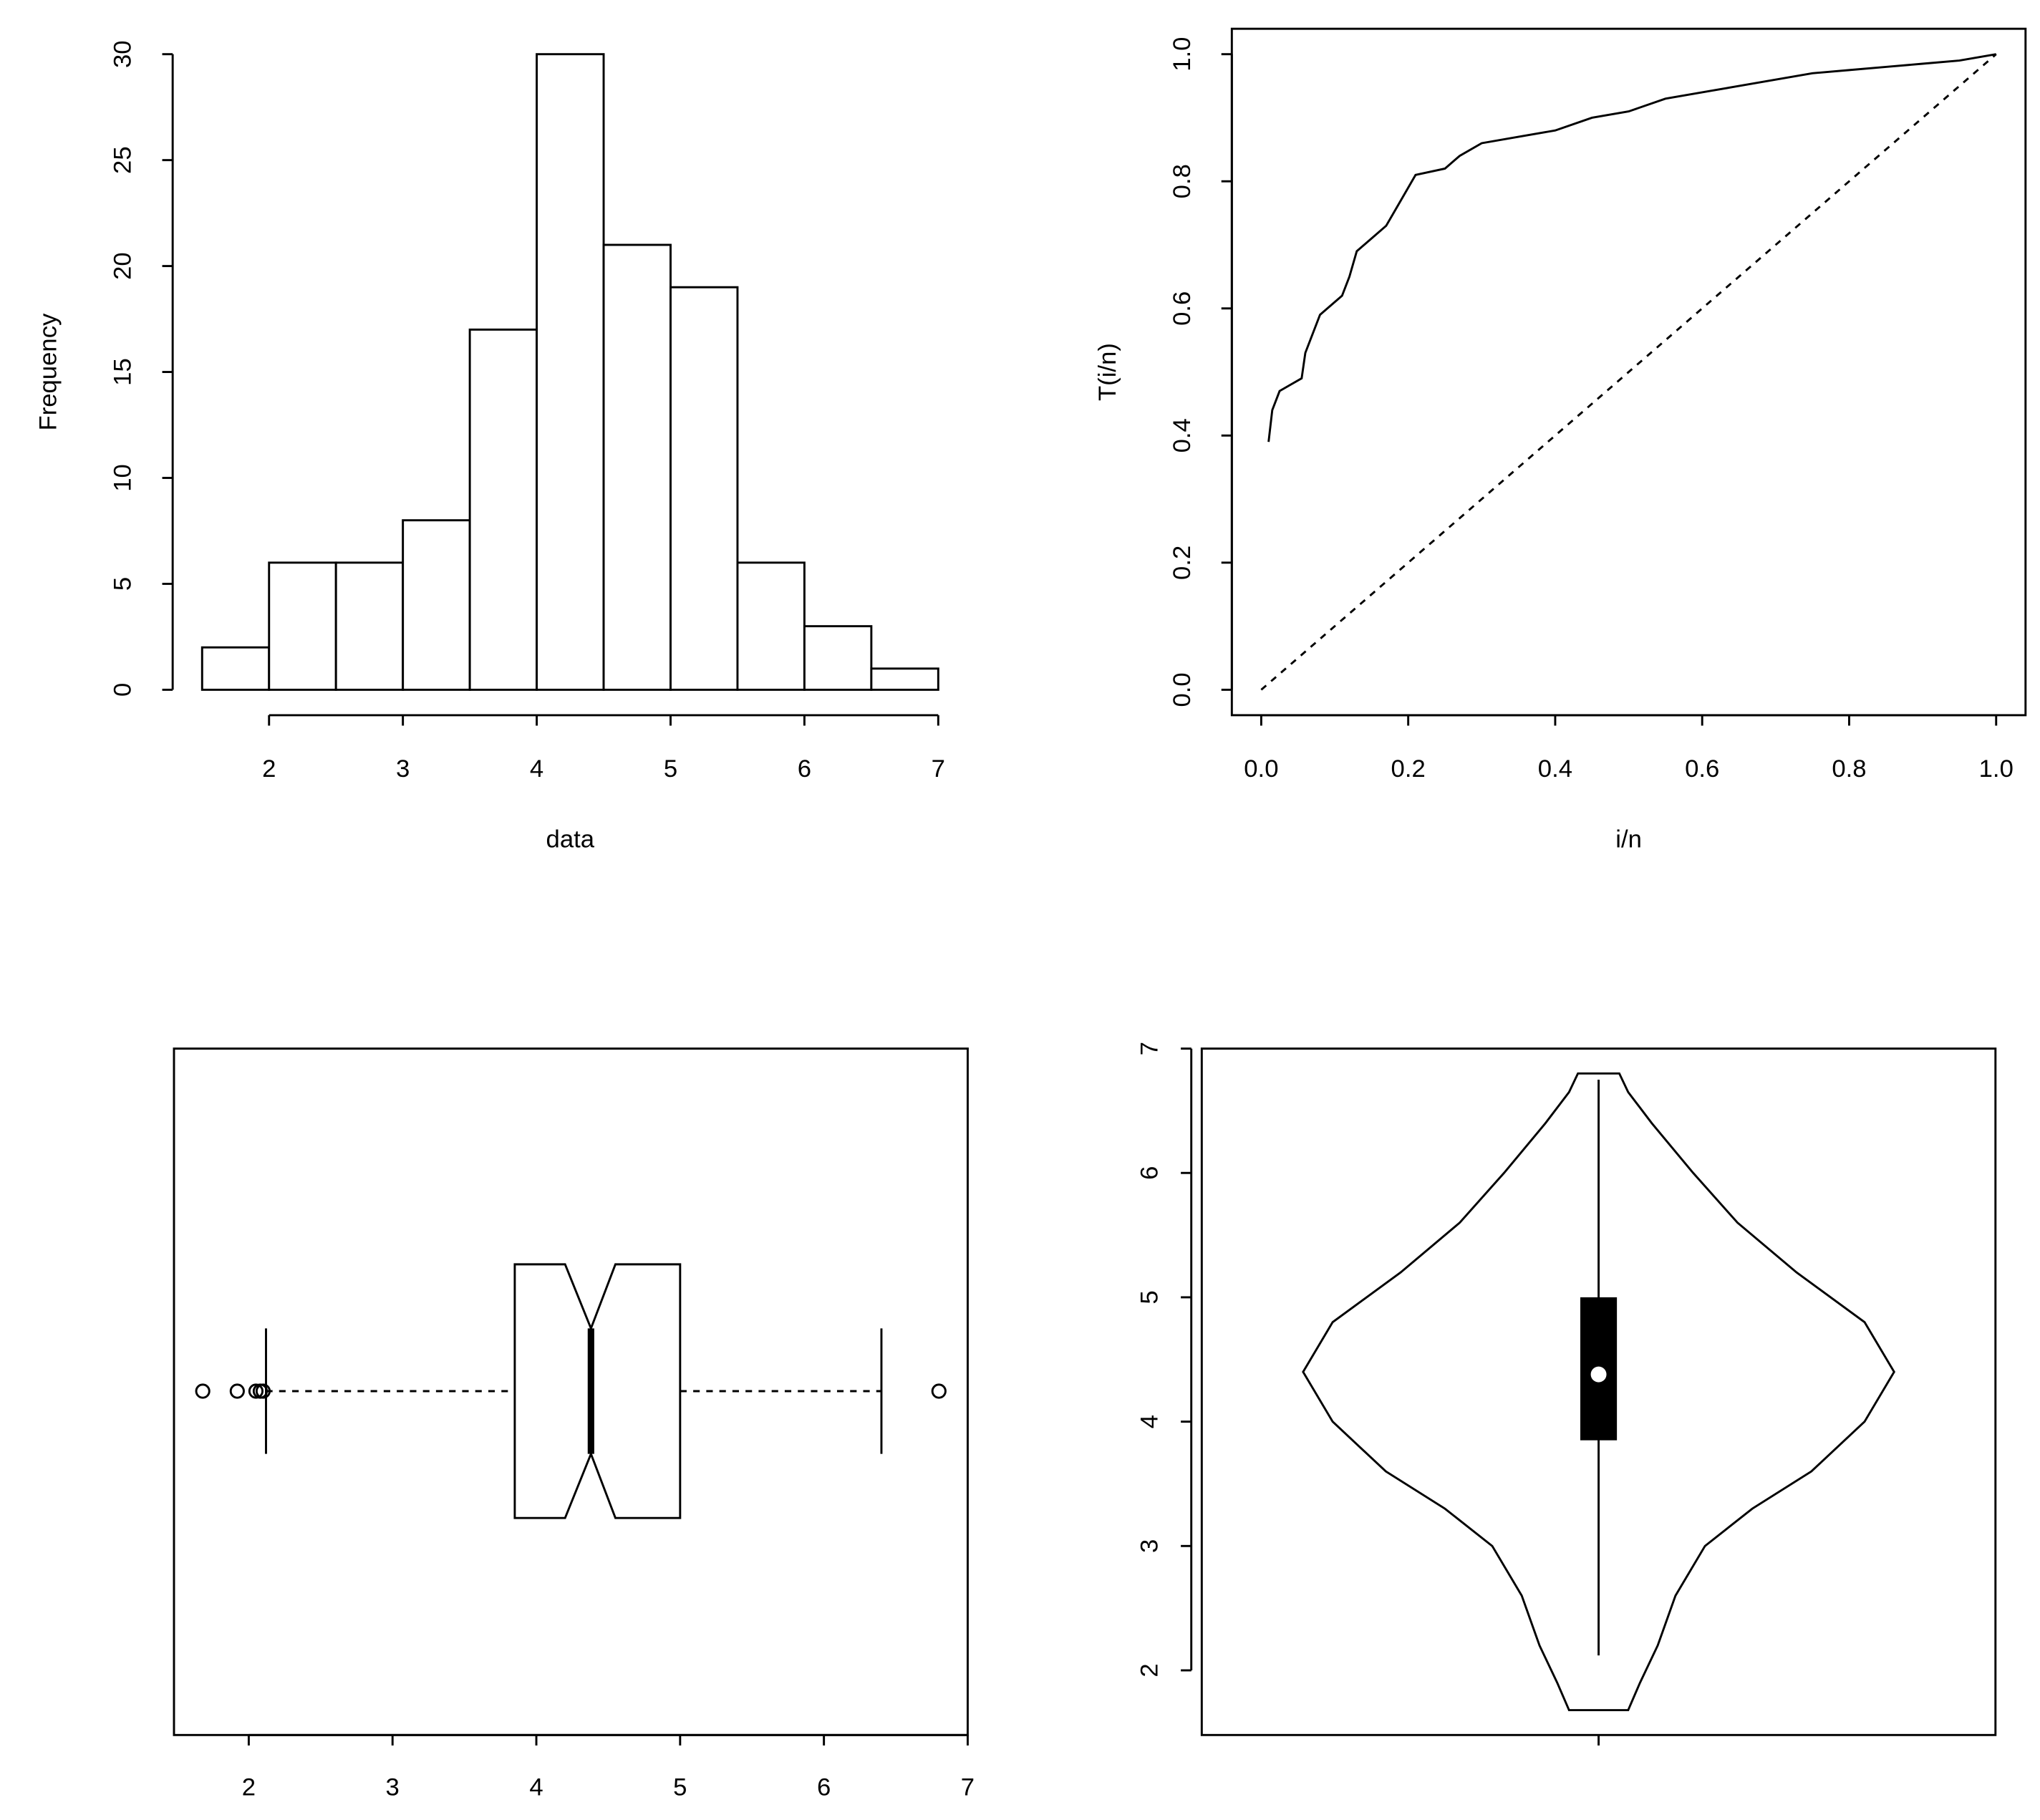 Image resolution: width=2040 pixels, height=1820 pixels. What do you see at coordinates (1107, 372) in the screenshot?
I see `y-axis-title: T(i/n)` at bounding box center [1107, 372].